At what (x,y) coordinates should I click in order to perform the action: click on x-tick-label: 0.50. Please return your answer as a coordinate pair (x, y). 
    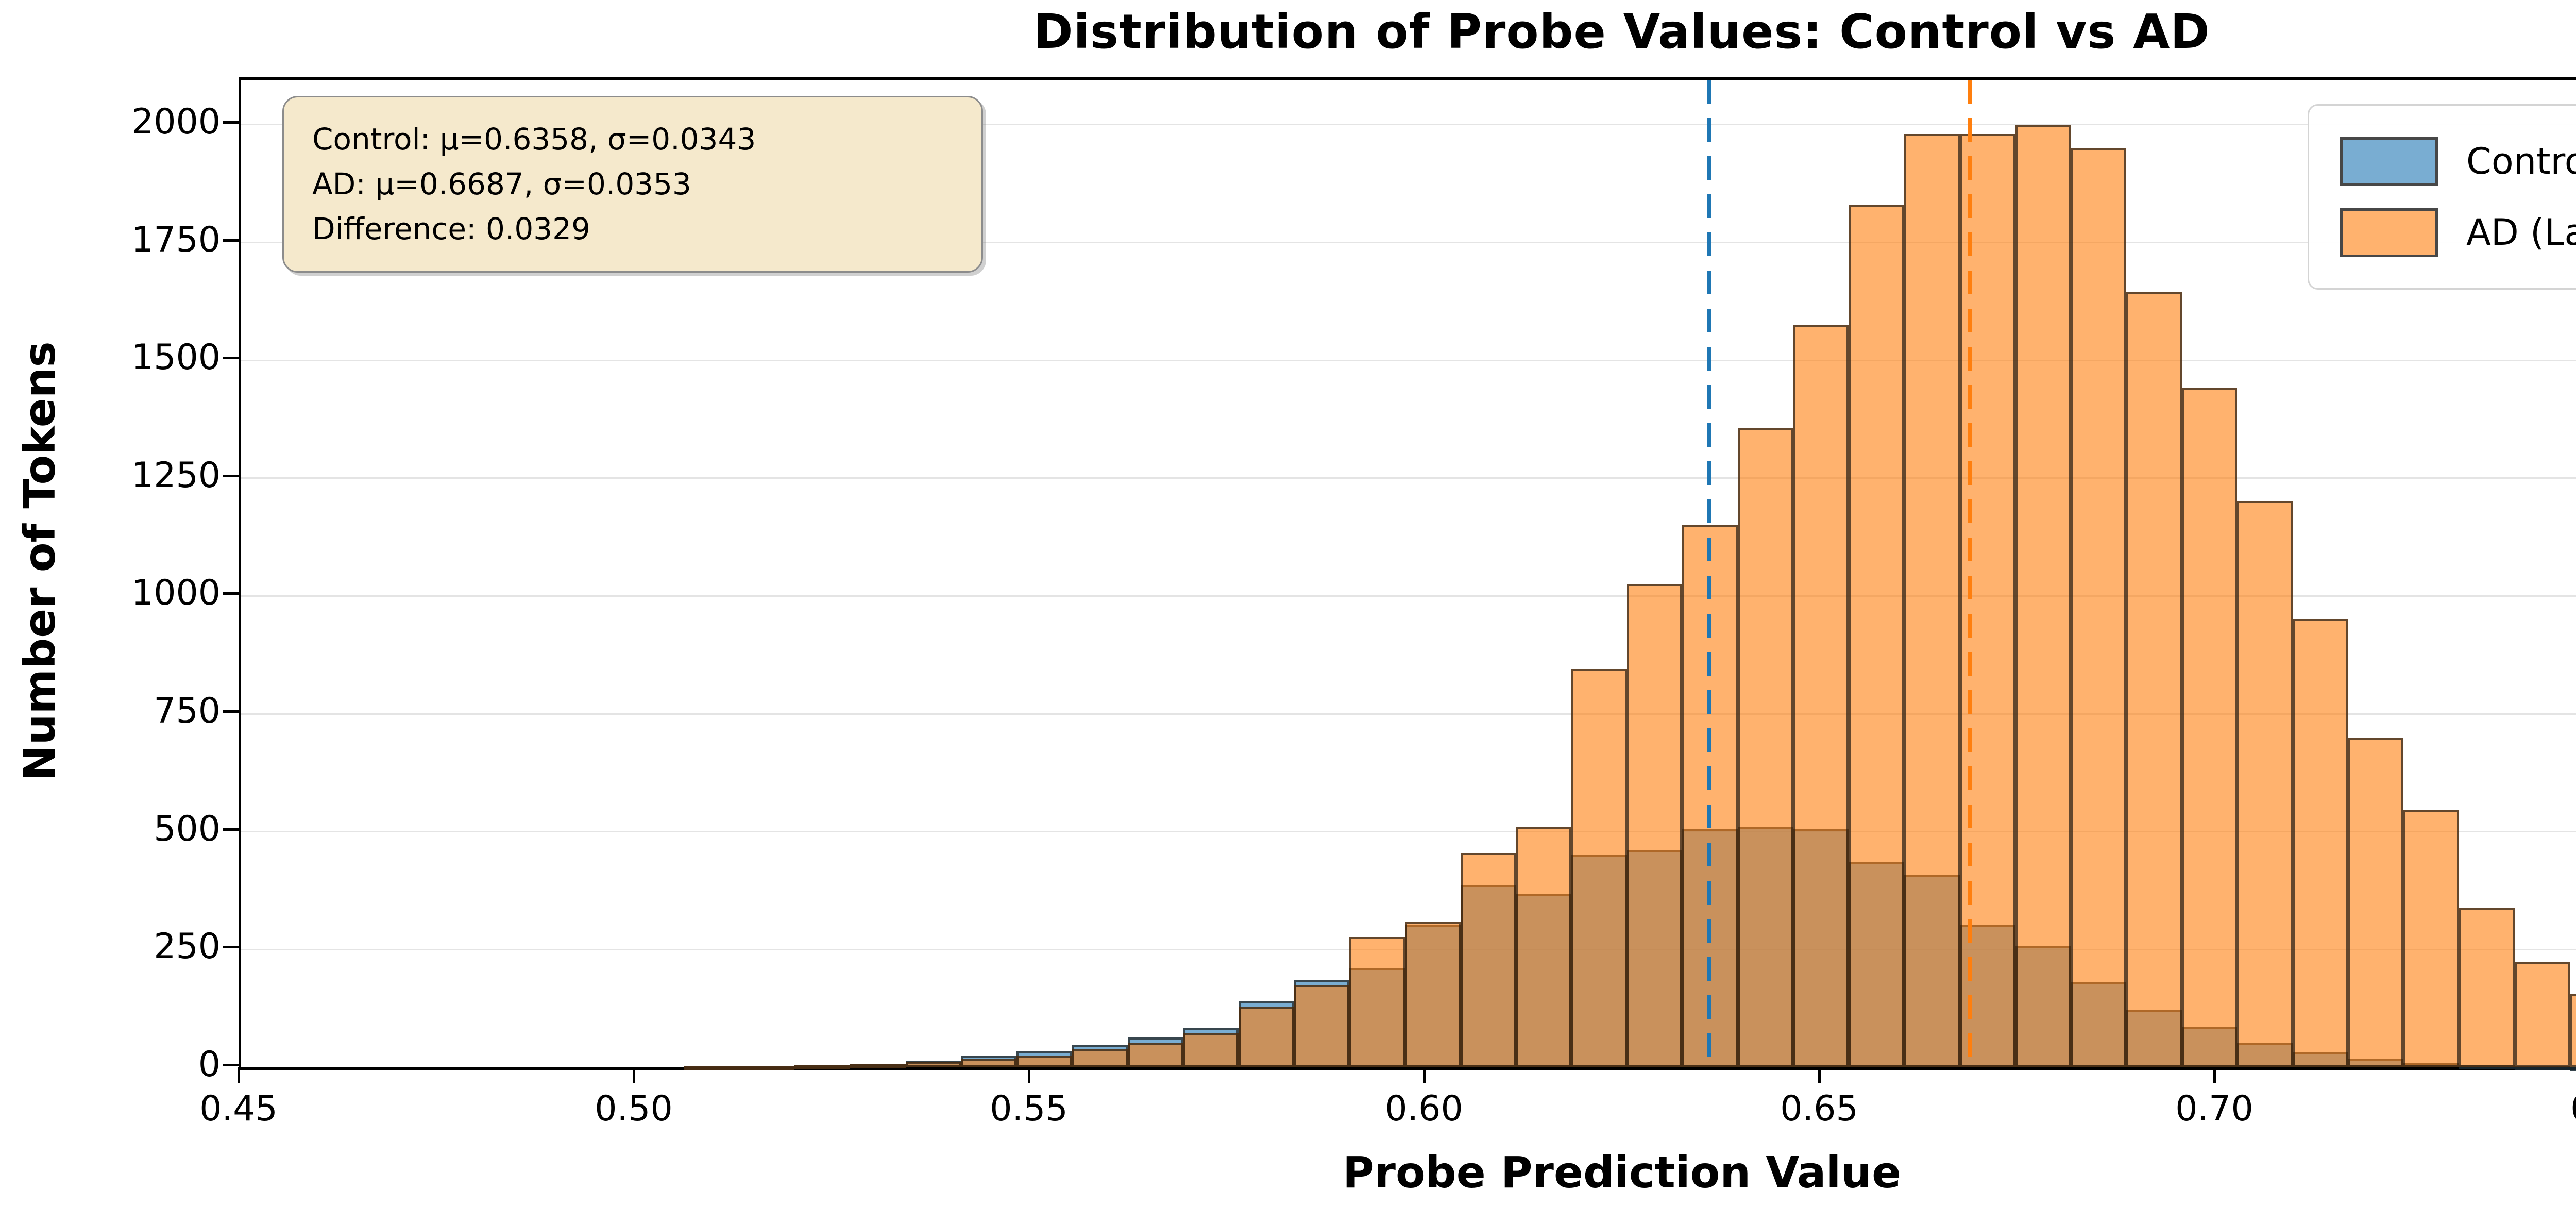
    Looking at the image, I should click on (634, 1109).